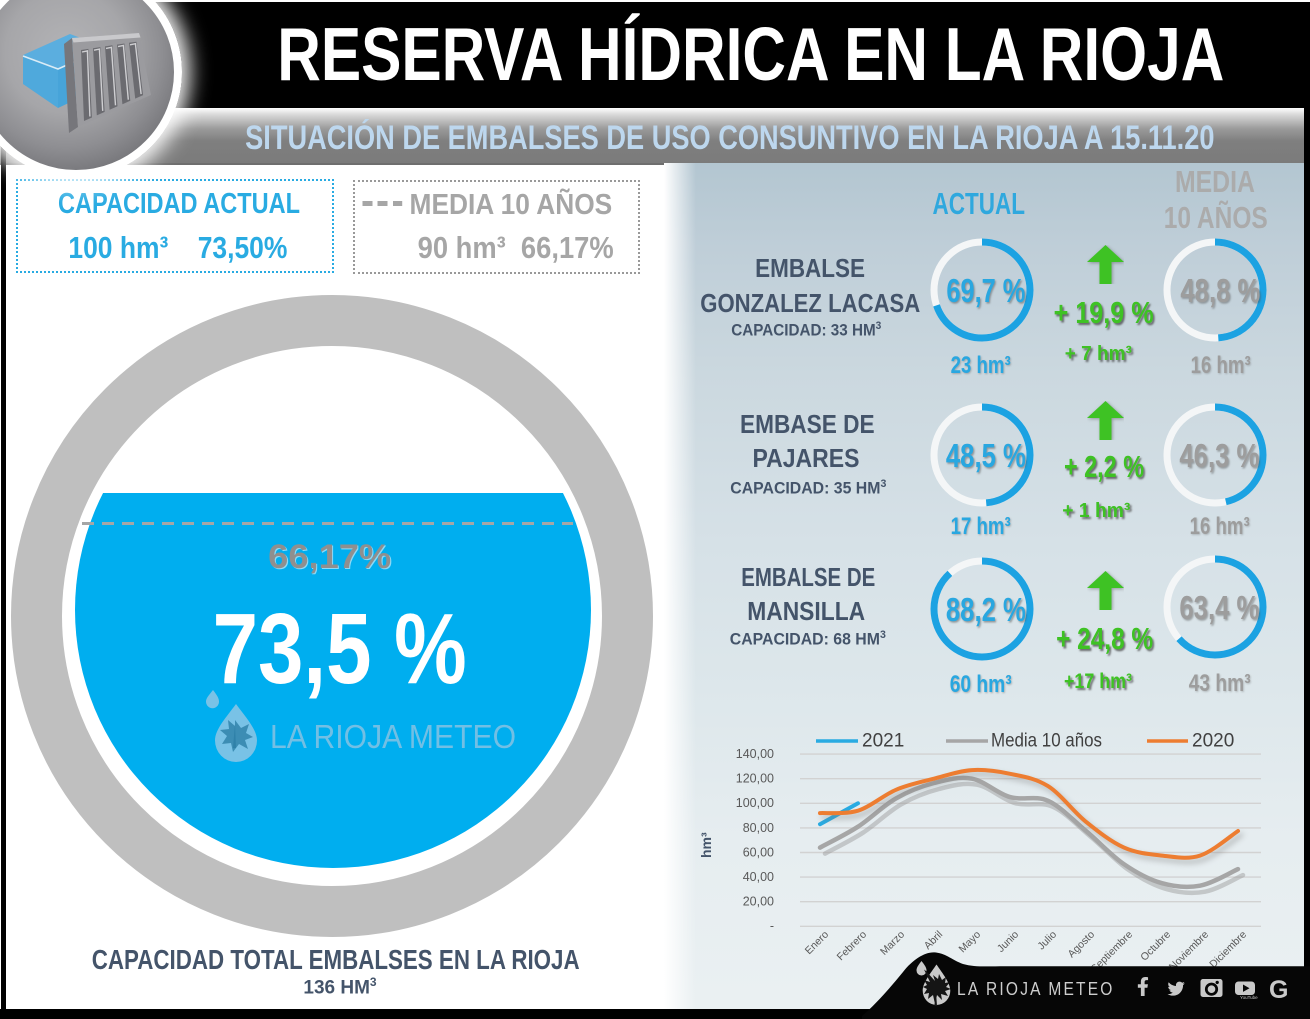 The image size is (1310, 1019). Describe the element at coordinates (883, 741) in the screenshot. I see `svg-text: 2021` at that location.